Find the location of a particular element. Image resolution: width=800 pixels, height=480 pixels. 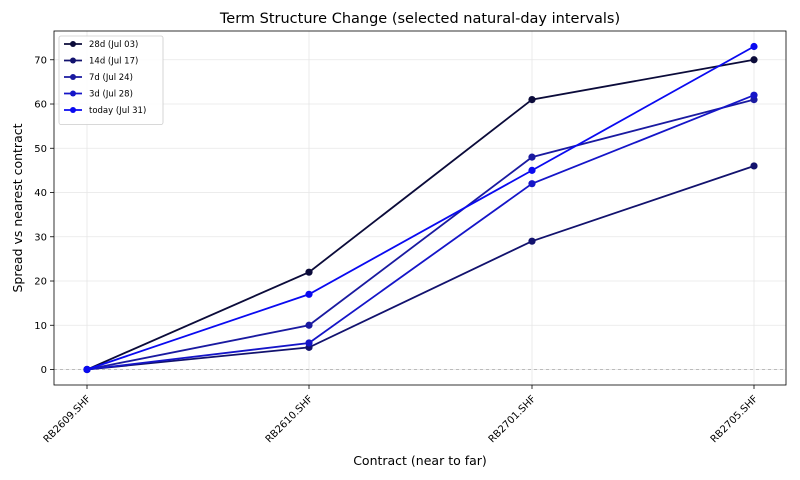

legend-item: 28d (Jul 03) is located at coordinates (101, 45).